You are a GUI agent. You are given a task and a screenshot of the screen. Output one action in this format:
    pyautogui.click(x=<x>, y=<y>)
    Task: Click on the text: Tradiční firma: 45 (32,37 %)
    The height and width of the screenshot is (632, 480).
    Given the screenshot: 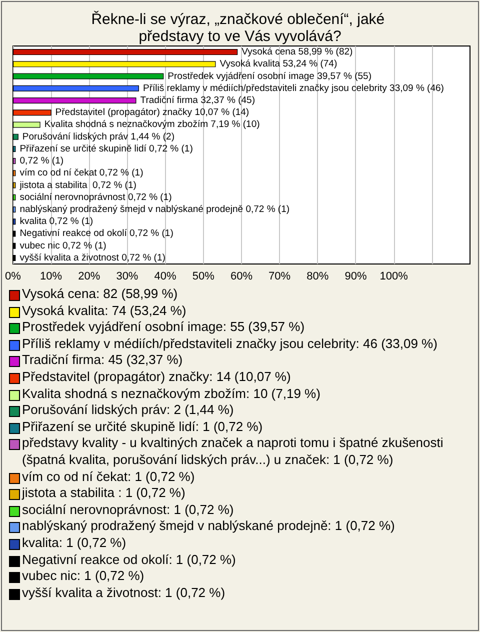 What is the action you would take?
    pyautogui.click(x=102, y=360)
    